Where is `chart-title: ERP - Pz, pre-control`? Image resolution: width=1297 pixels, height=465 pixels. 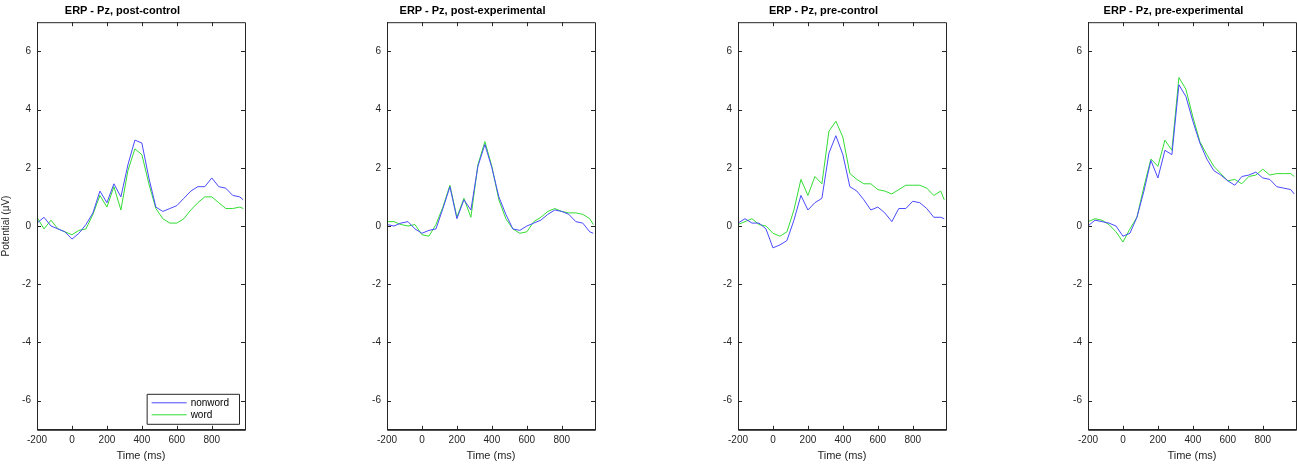
chart-title: ERP - Pz, pre-control is located at coordinates (823, 9).